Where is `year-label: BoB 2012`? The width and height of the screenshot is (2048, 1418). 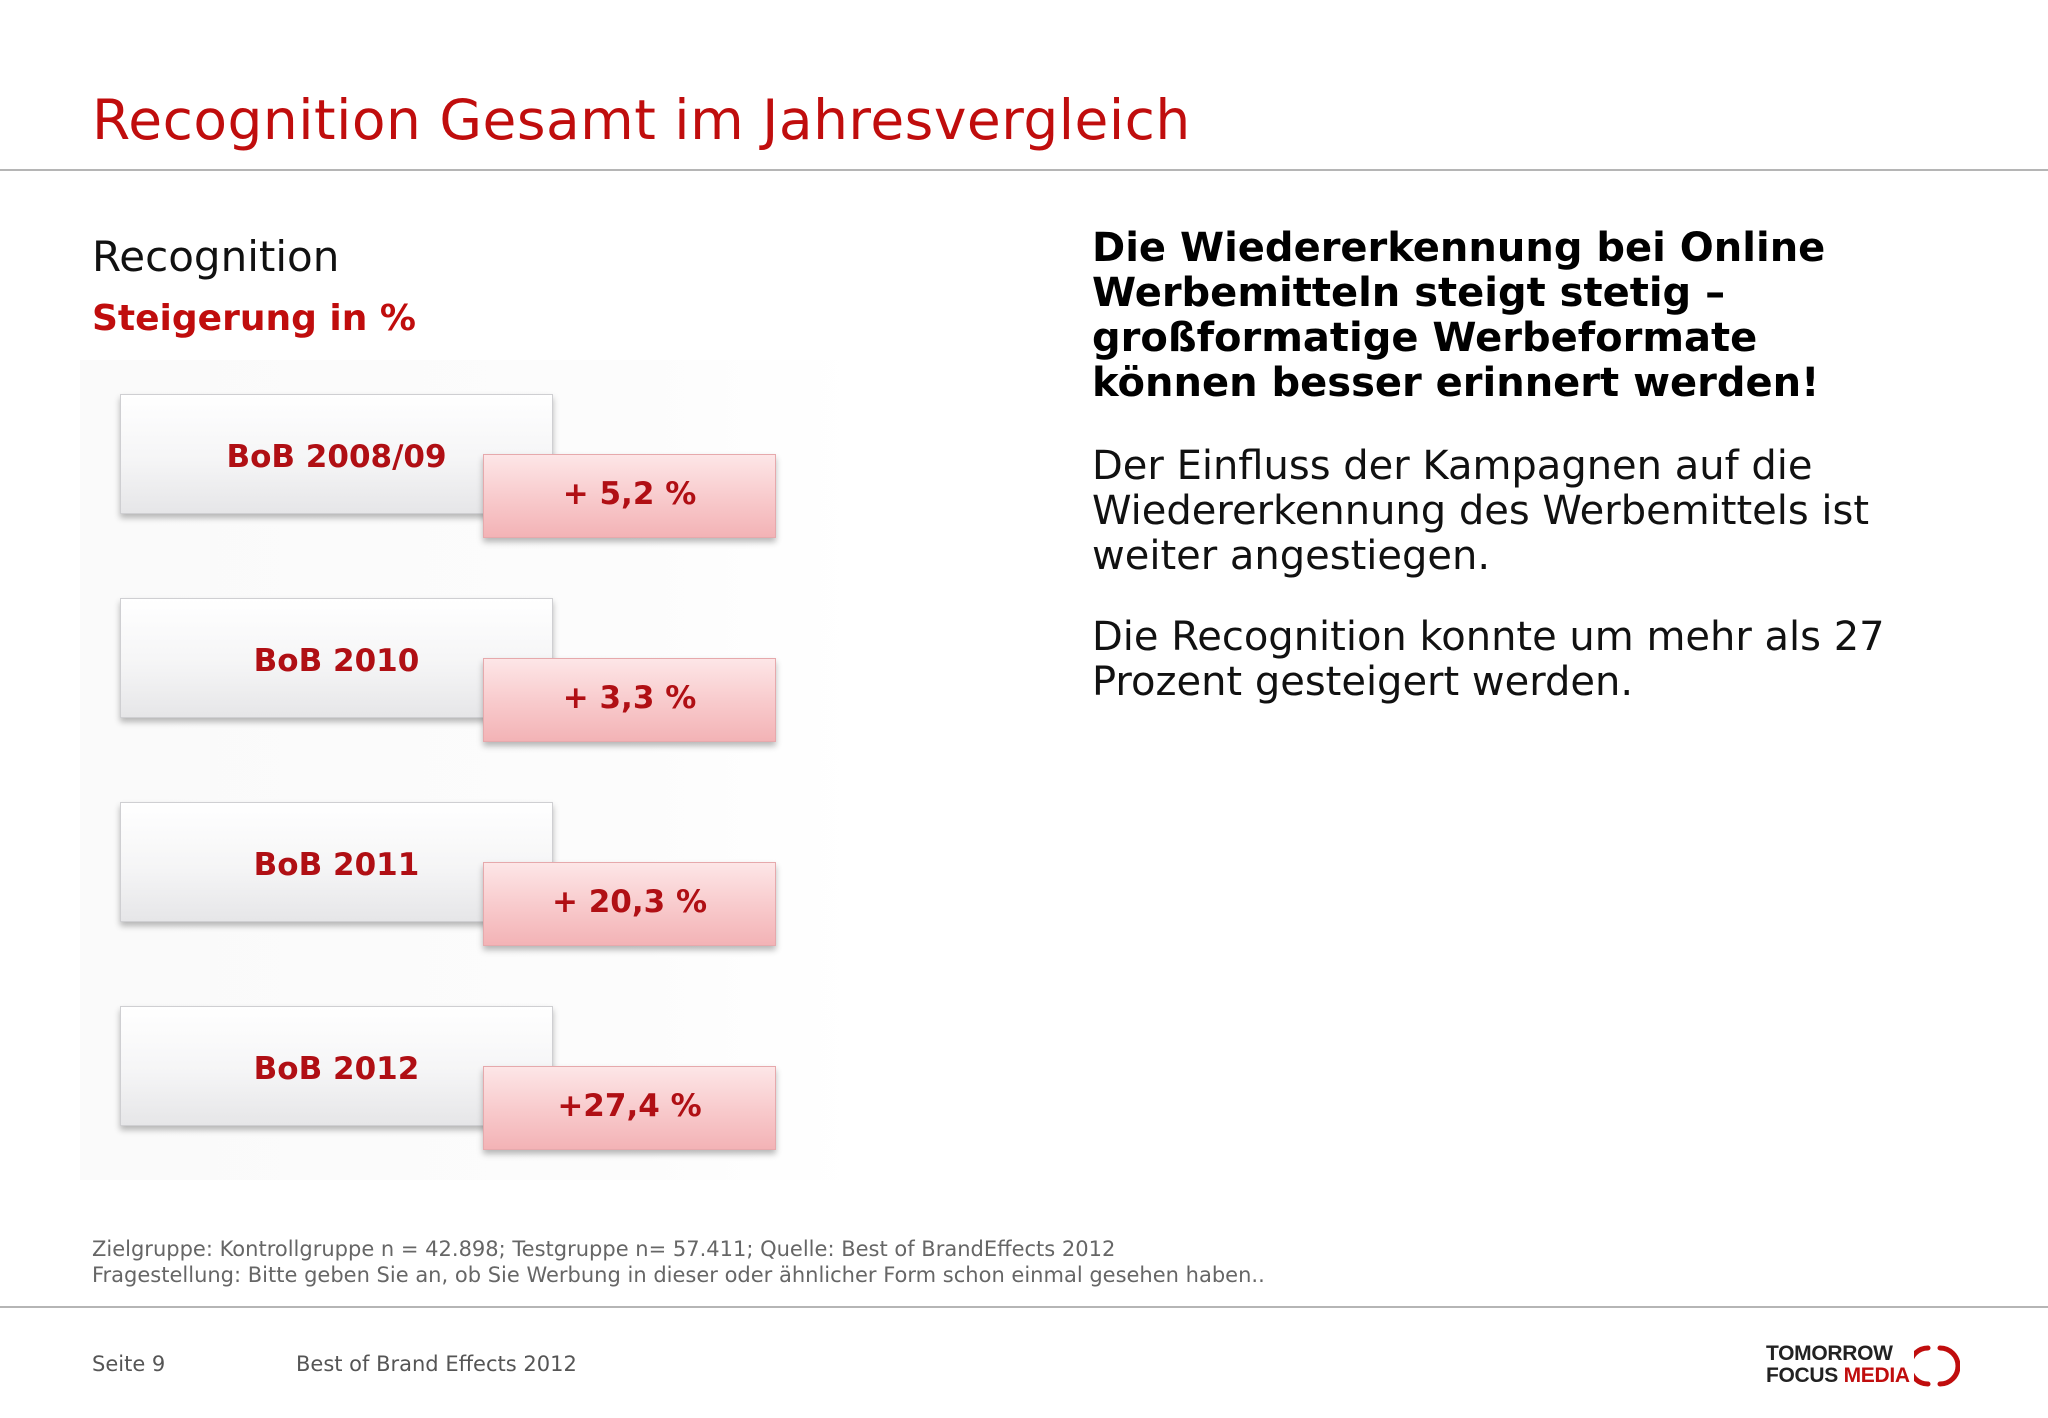
year-label: BoB 2012 is located at coordinates (336, 1069).